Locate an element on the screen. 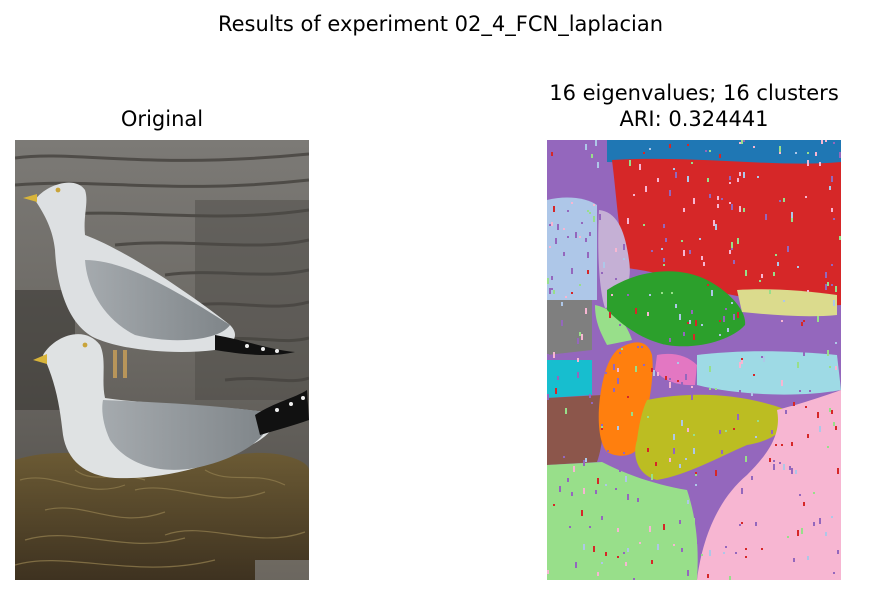 The height and width of the screenshot is (595, 881). cluster-gray is located at coordinates (569, 327).